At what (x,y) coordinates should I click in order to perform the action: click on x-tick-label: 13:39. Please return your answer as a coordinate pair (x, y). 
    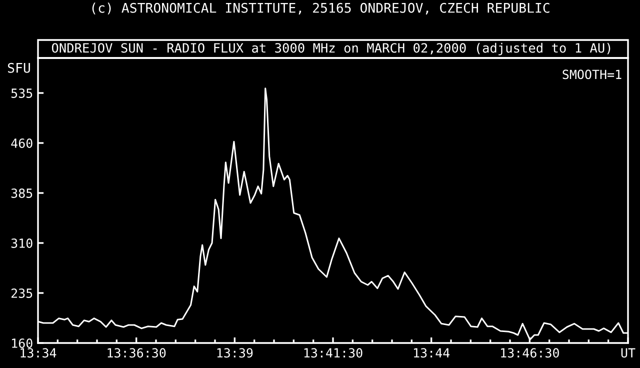
    Looking at the image, I should click on (235, 353).